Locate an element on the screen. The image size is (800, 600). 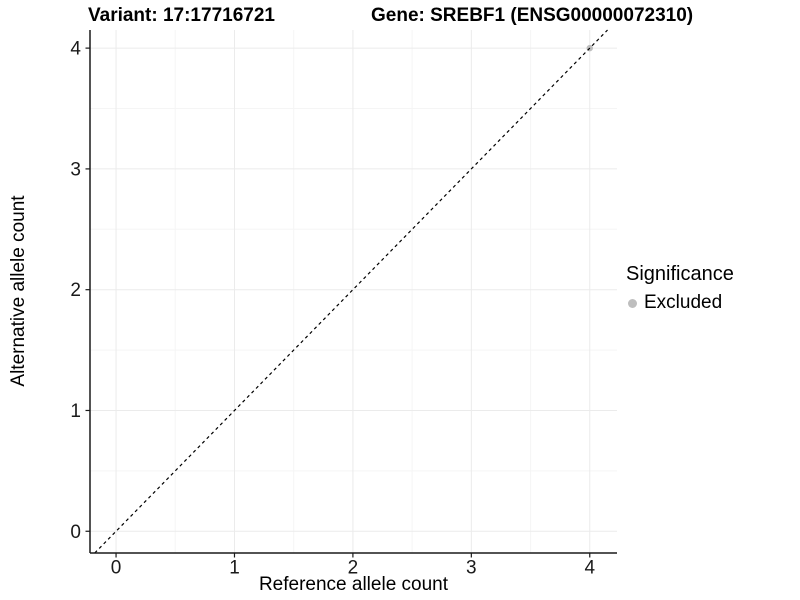
y-tick-label: 0 is located at coordinates (75, 532).